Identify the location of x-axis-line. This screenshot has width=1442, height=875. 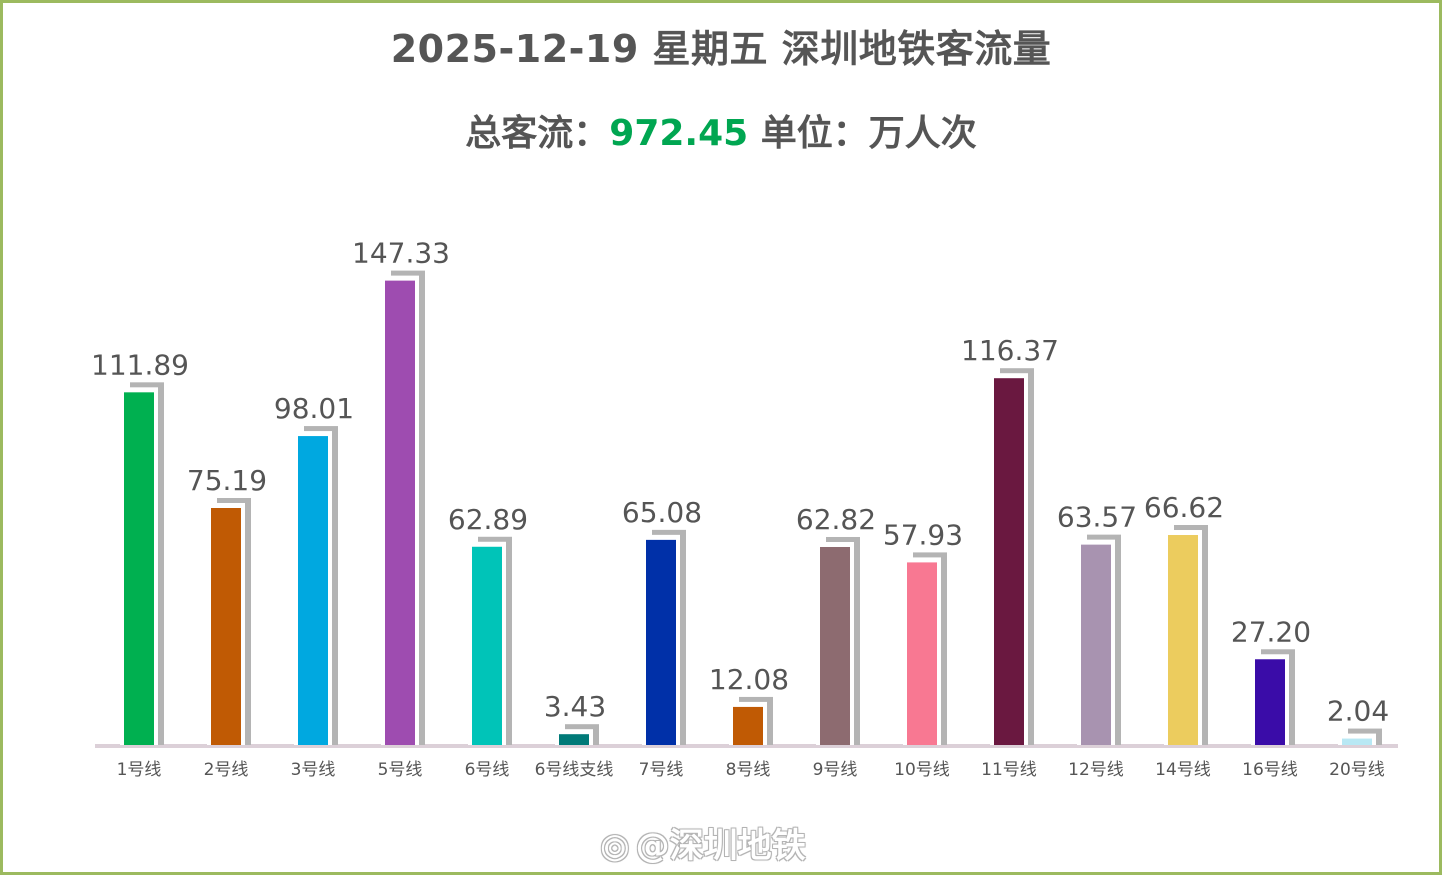
(746, 746).